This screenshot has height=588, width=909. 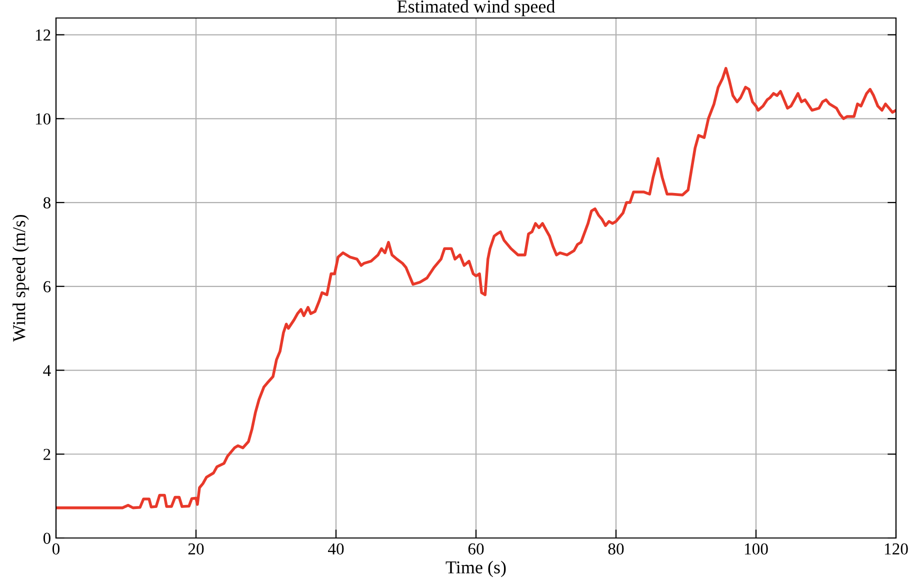 I want to click on y-axis-title: Wind speed (m/s), so click(x=20, y=278).